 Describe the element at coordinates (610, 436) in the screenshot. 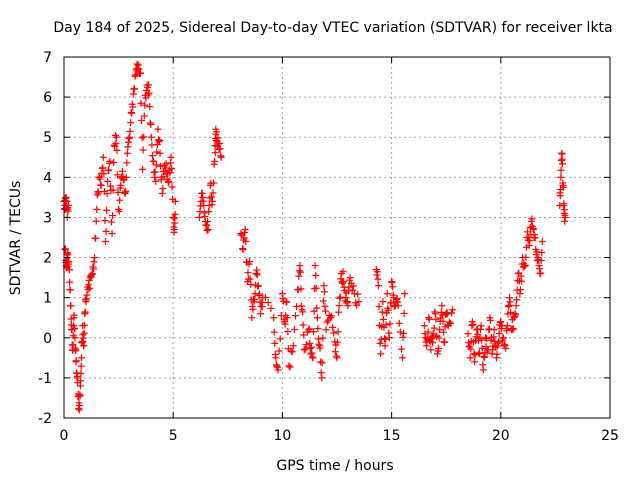

I see `x-tick-label: 25` at that location.